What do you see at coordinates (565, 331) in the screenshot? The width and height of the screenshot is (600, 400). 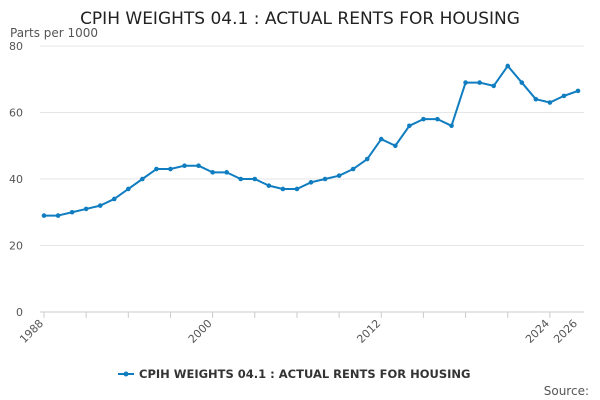 I see `x-tick-label: 2026` at bounding box center [565, 331].